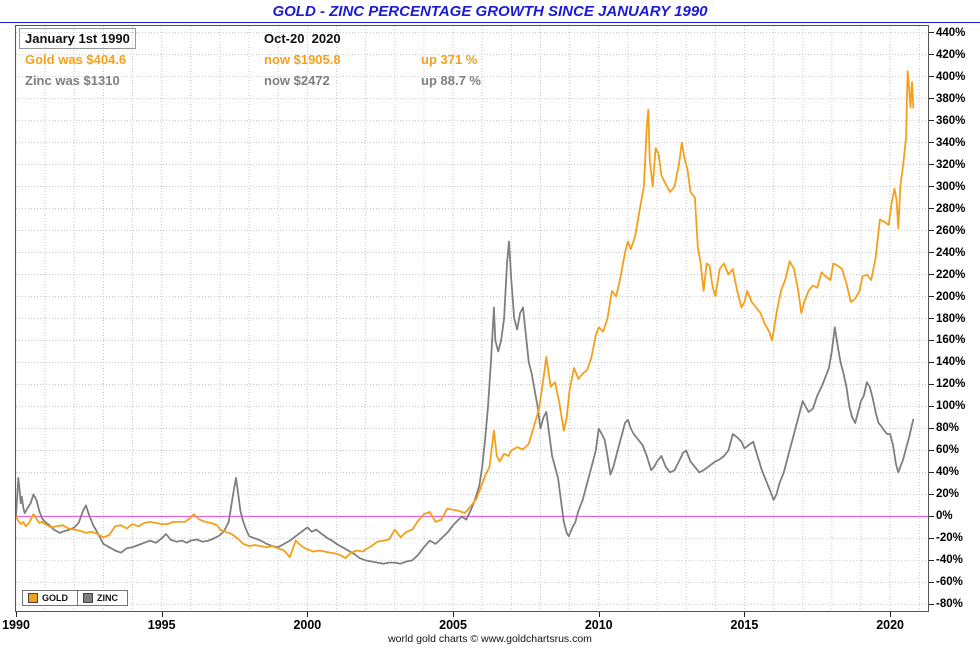  I want to click on legend-label-gold: GOLD, so click(55, 598).